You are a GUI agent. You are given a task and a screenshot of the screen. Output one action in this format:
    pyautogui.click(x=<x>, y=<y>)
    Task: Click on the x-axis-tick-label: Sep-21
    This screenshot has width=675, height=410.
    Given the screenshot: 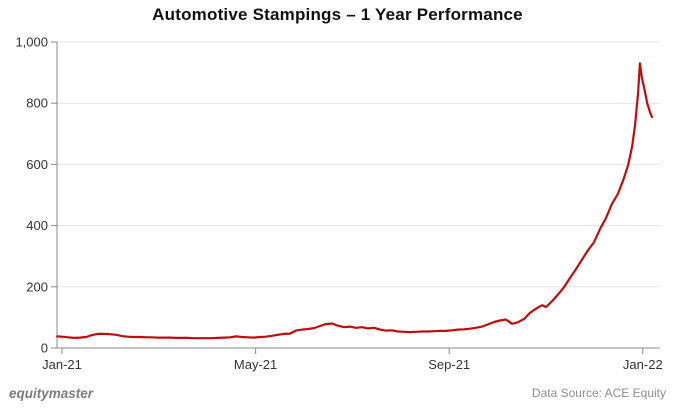 What is the action you would take?
    pyautogui.click(x=449, y=364)
    